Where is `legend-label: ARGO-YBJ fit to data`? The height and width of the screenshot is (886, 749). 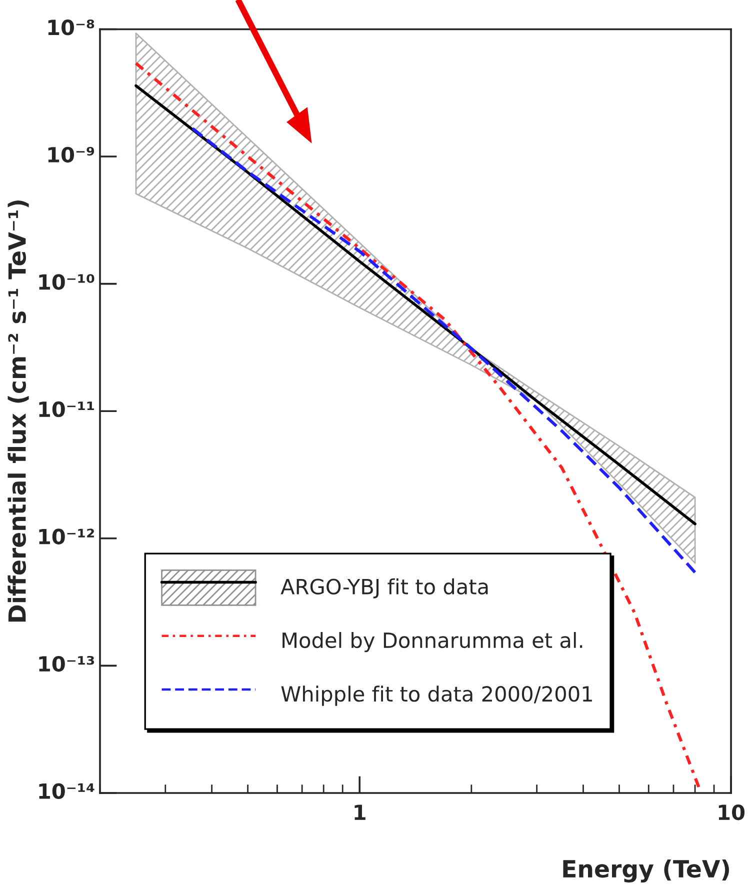
legend-label: ARGO-YBJ fit to data is located at coordinates (384, 588).